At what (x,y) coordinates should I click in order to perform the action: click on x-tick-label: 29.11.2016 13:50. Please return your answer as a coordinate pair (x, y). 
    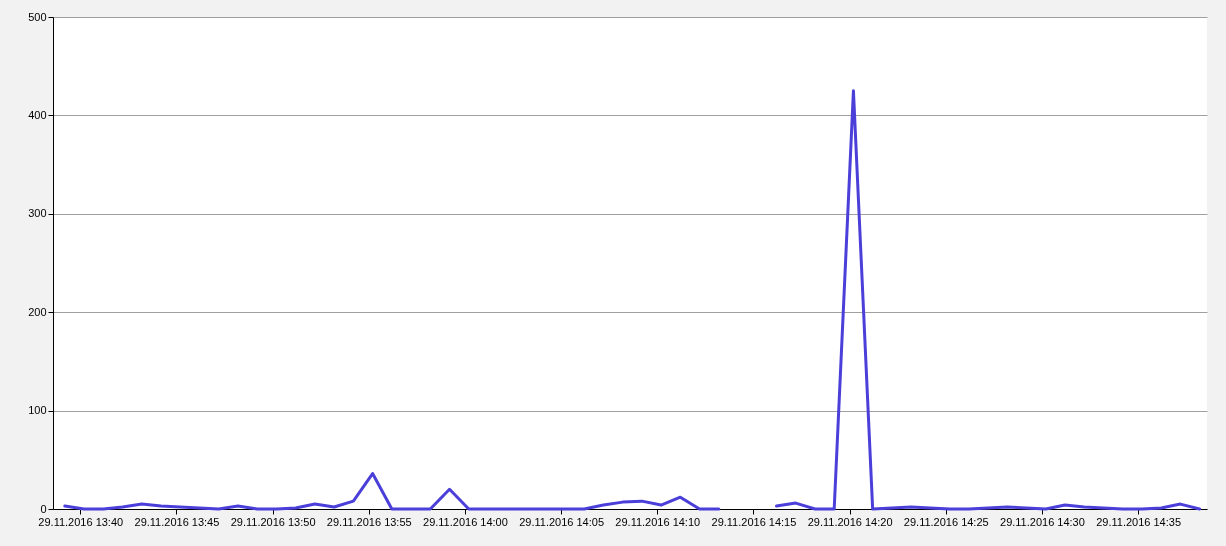
    Looking at the image, I should click on (273, 521).